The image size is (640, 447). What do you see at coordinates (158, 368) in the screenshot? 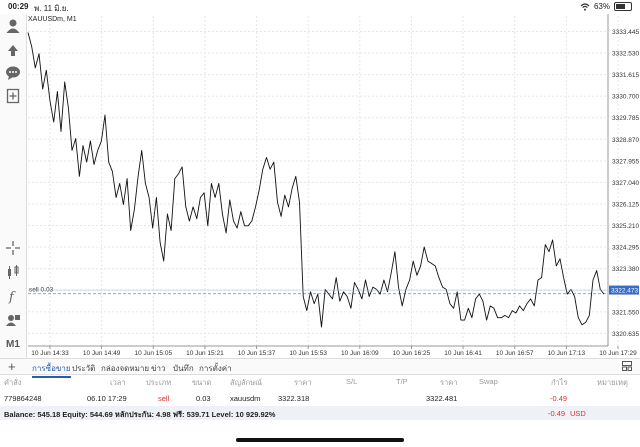
I see `tab-news: ข่าว` at bounding box center [158, 368].